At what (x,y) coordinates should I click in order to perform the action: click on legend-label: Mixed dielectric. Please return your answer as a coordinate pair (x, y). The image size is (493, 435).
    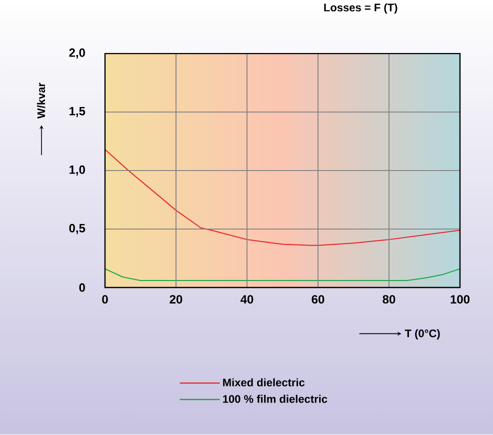
    Looking at the image, I should click on (264, 382).